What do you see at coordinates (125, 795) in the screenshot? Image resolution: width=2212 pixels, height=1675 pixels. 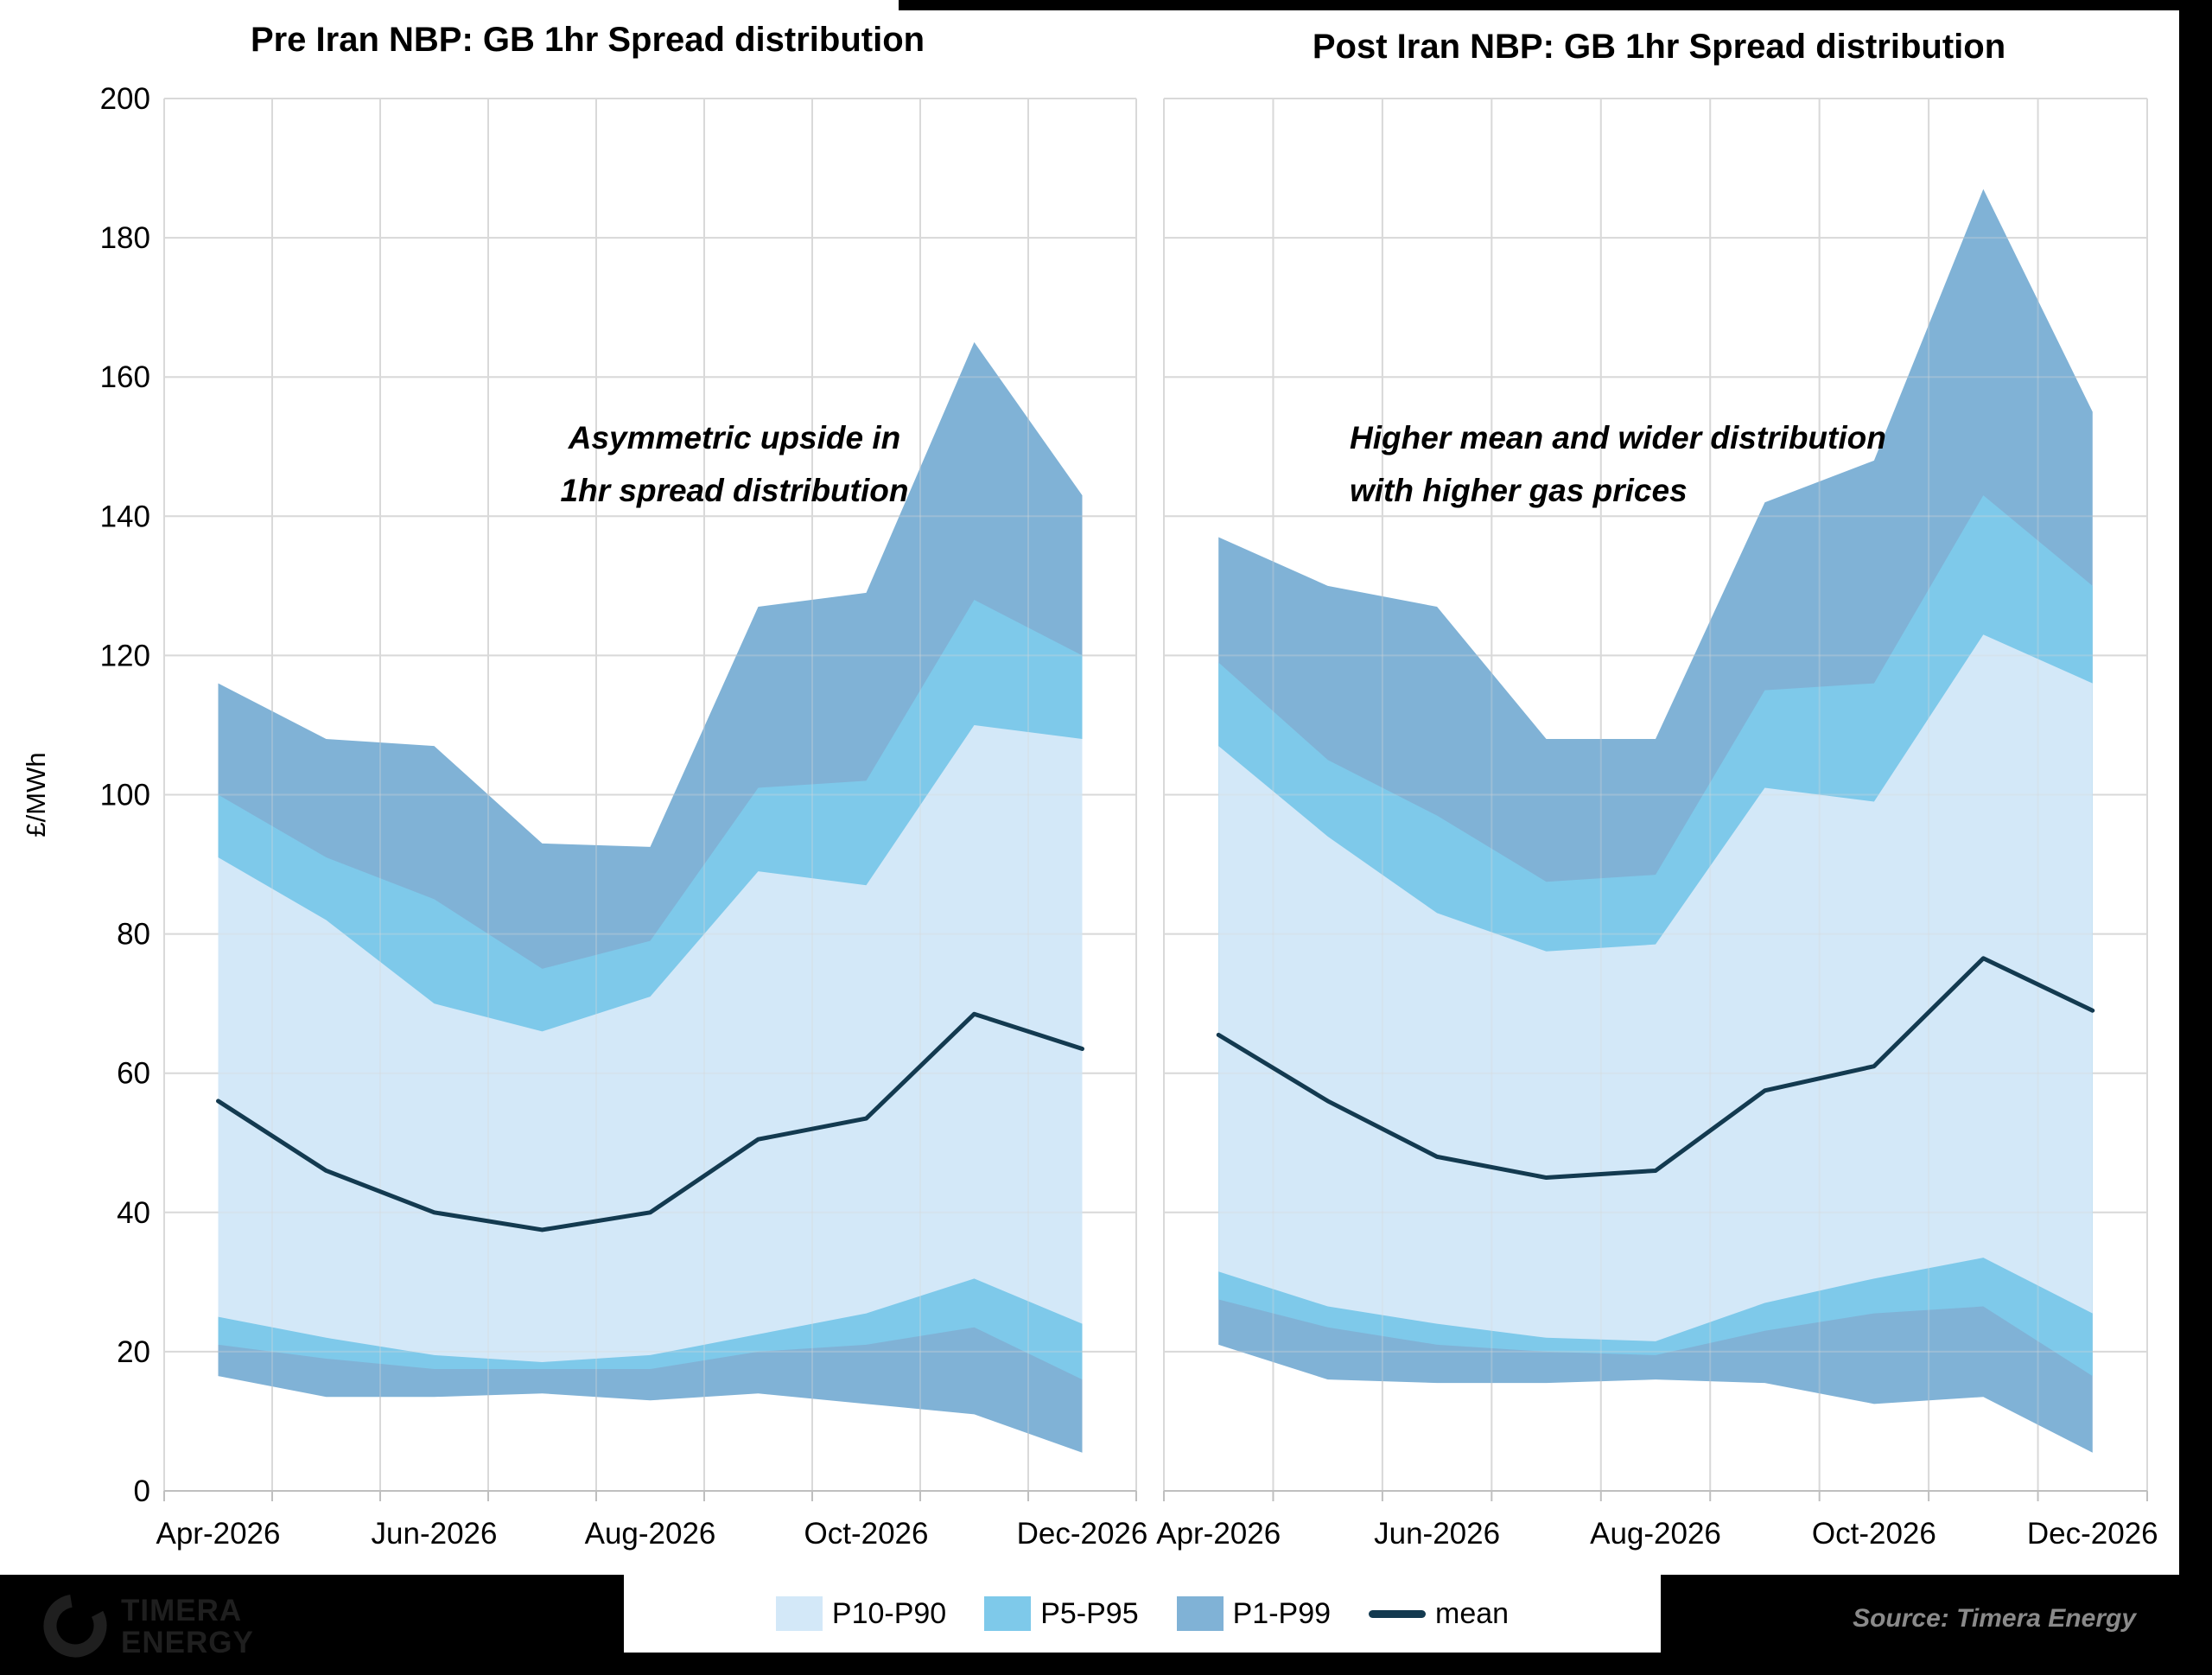 I see `y-tick-label: 100` at bounding box center [125, 795].